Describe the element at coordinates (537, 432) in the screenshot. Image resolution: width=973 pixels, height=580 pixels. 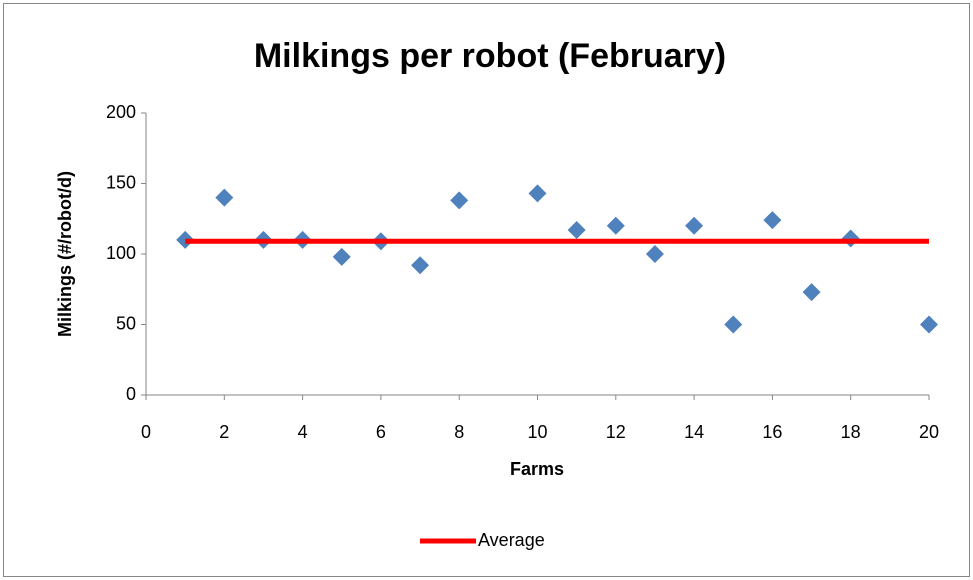
I see `x-tick-label: 10` at that location.